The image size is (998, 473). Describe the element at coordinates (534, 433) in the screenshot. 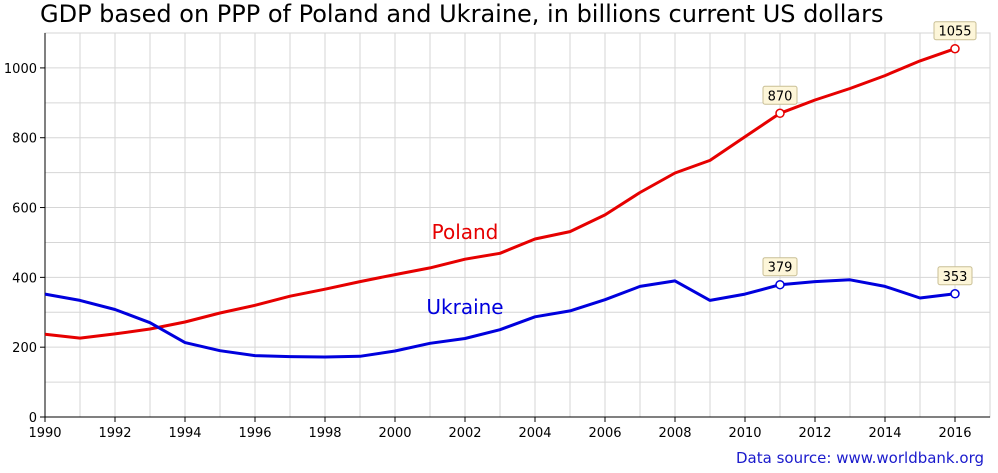

I see `x-tick-label: 2004` at that location.